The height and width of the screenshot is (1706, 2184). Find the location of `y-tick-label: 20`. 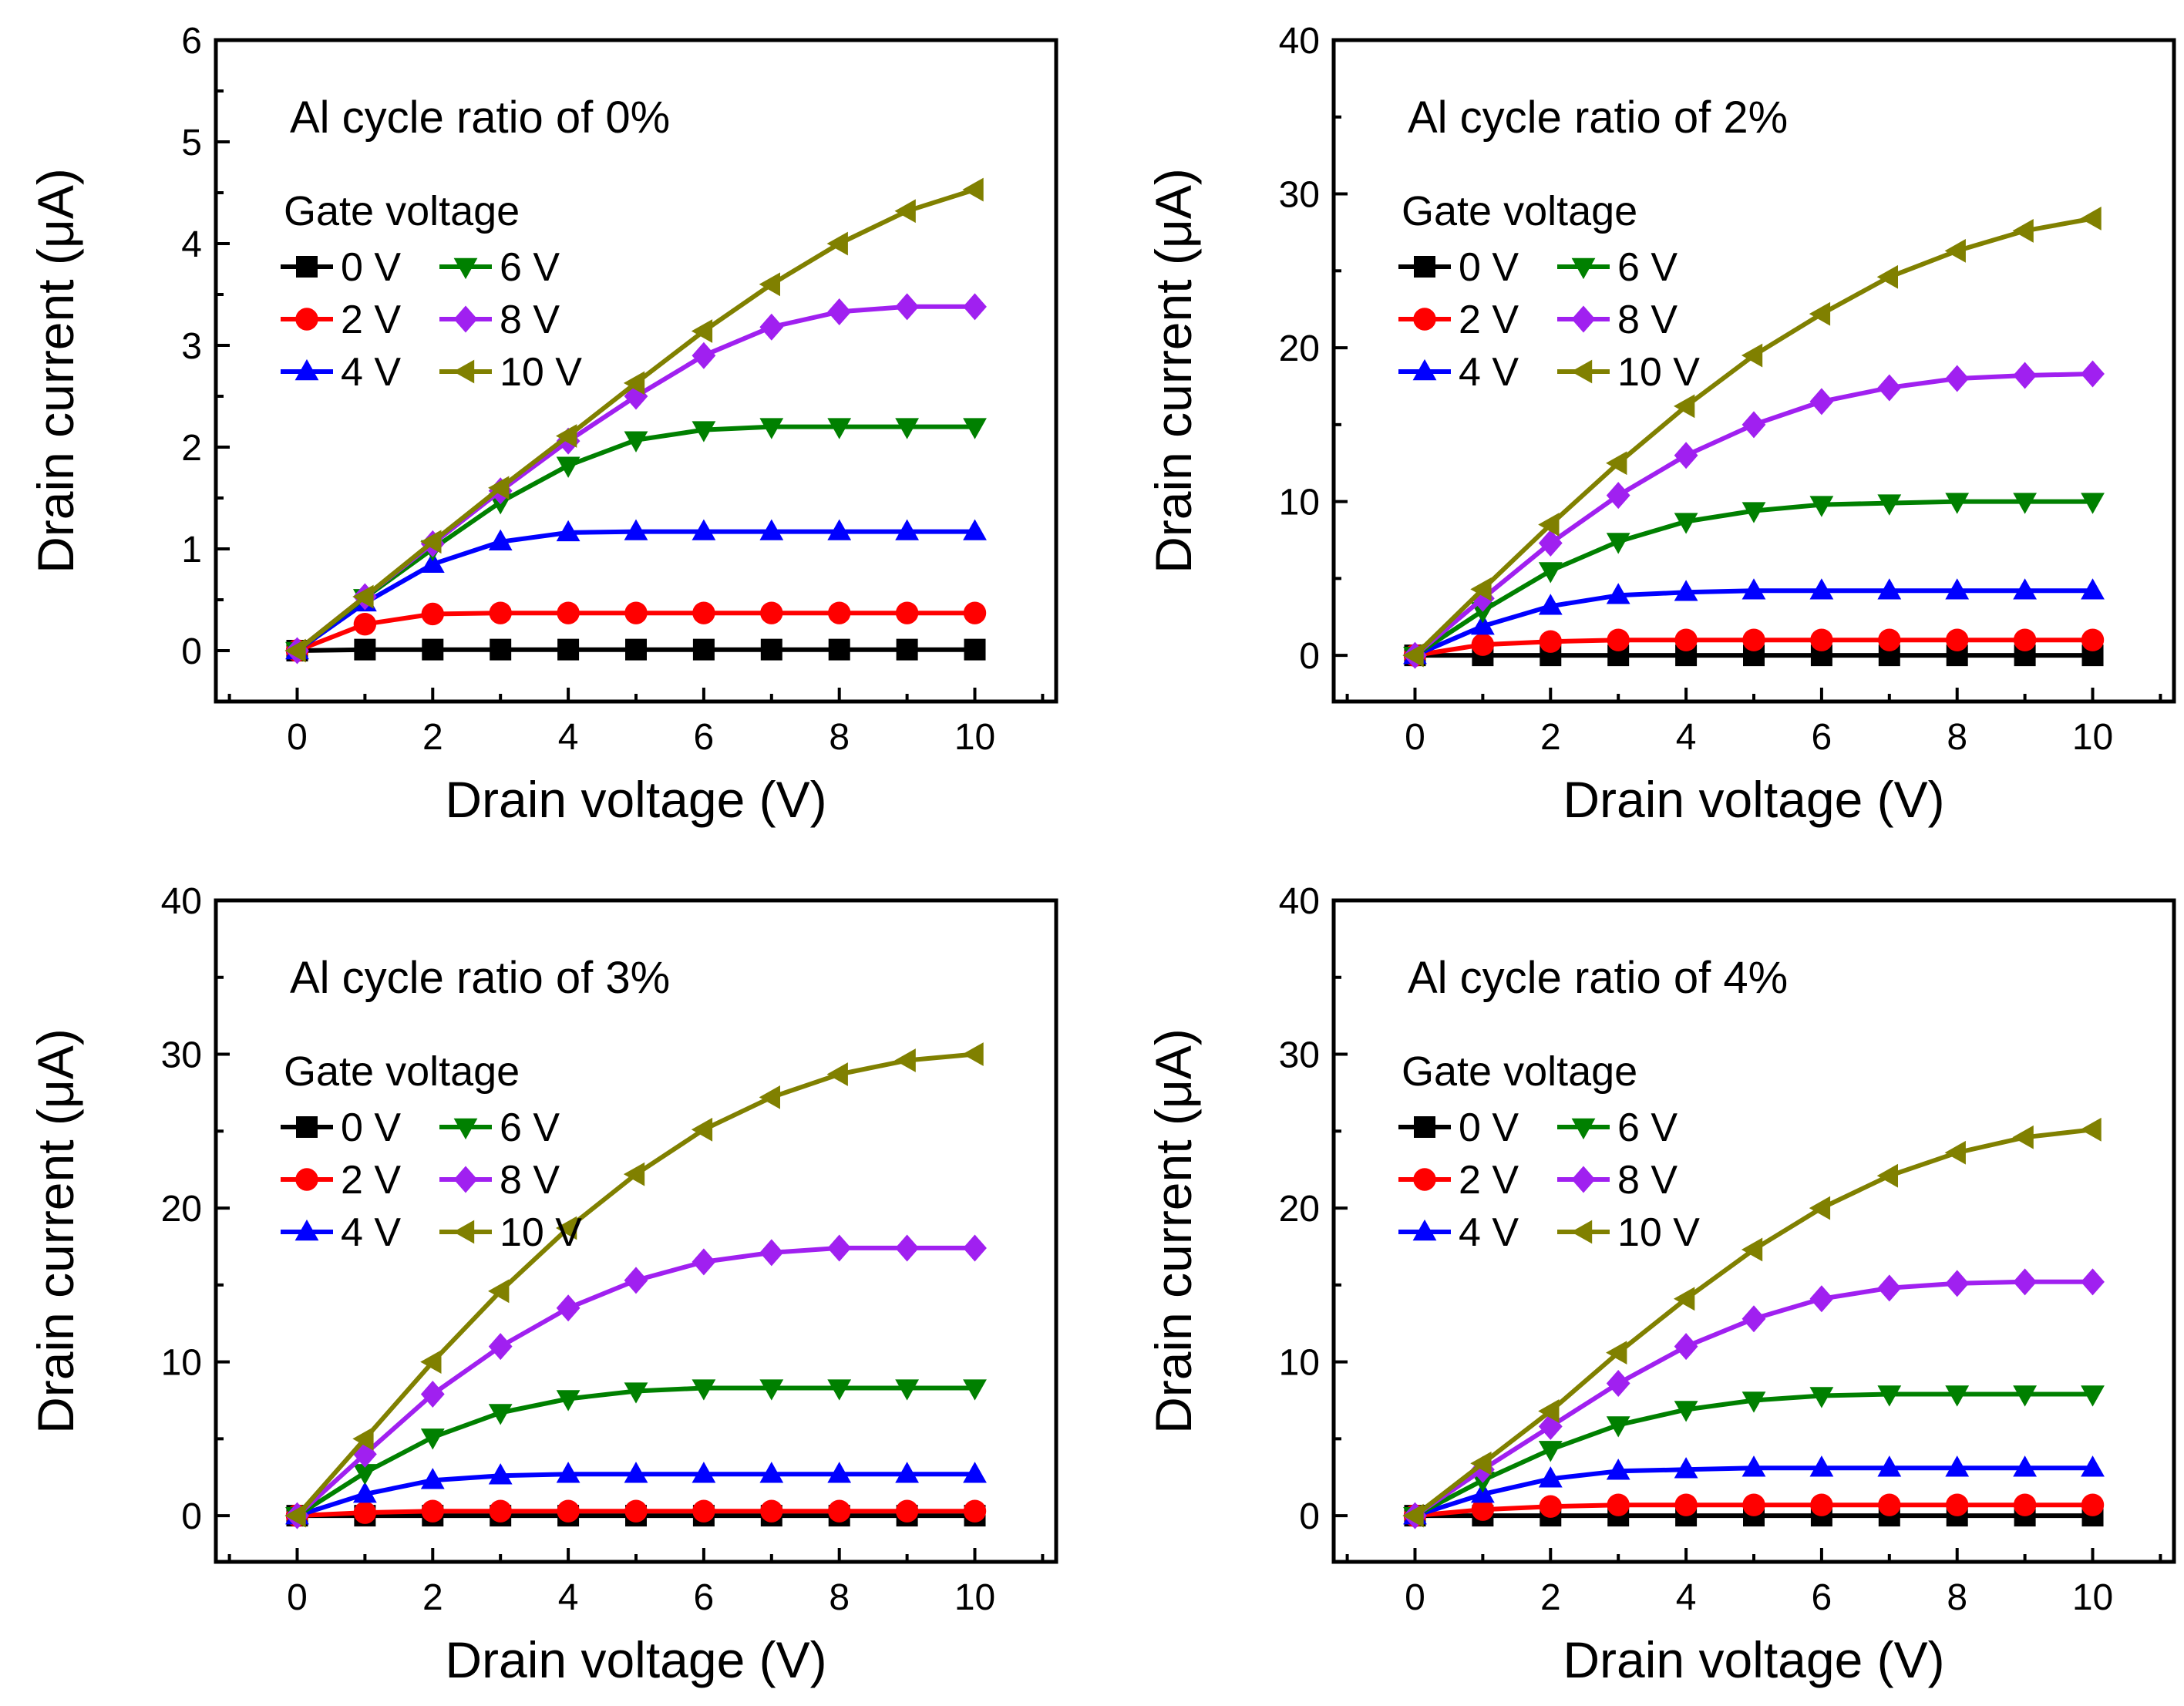

y-tick-label: 20 is located at coordinates (181, 1210).